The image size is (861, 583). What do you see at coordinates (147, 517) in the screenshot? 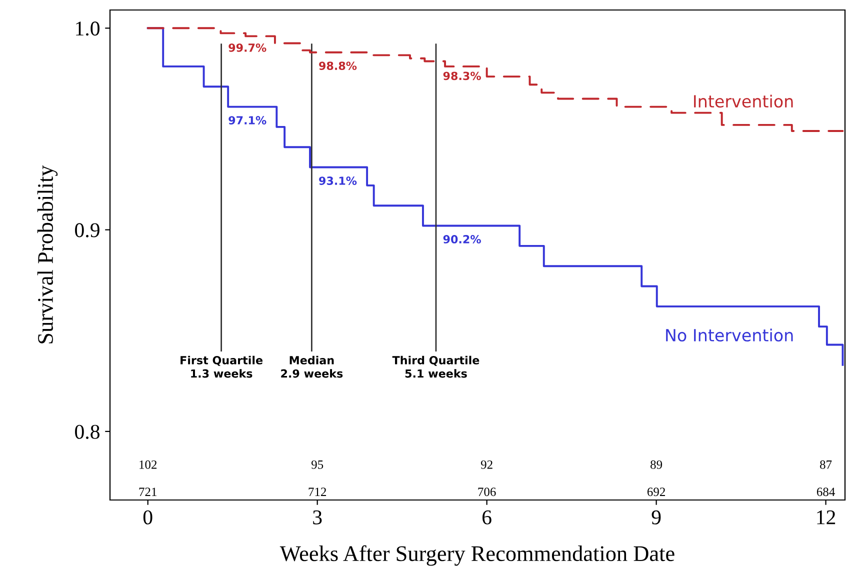
I see `x-tick-label: 0` at bounding box center [147, 517].